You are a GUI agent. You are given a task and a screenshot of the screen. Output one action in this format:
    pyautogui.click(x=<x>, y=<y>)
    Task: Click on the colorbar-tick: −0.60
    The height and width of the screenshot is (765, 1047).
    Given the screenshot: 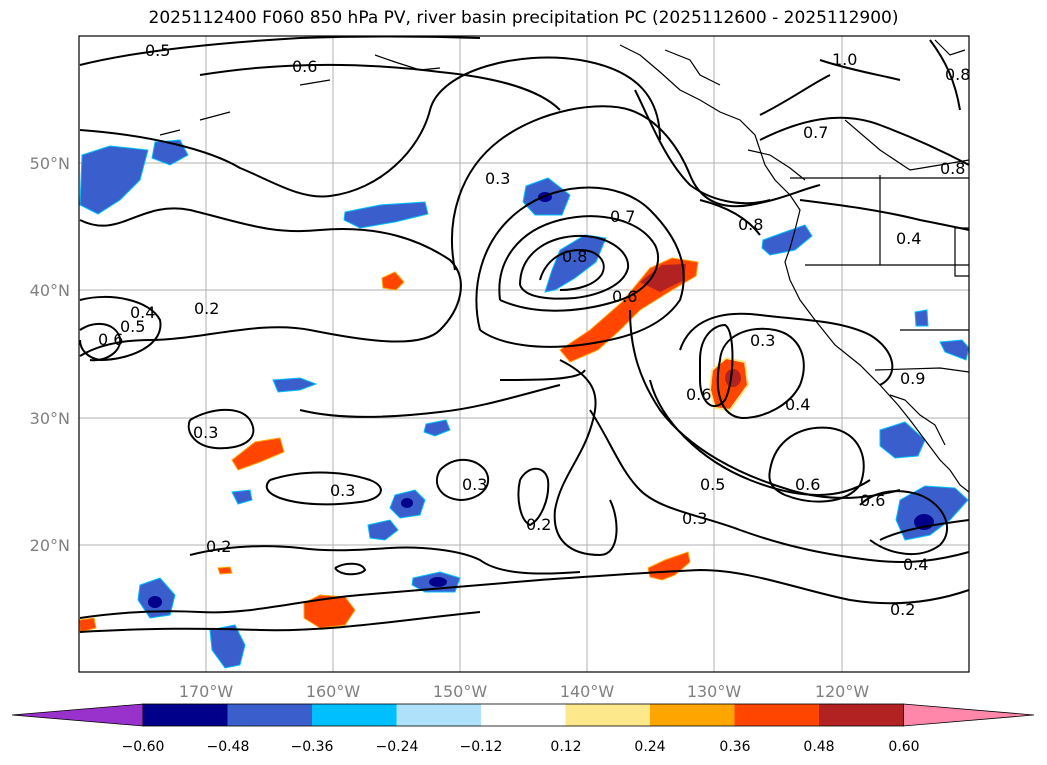 What is the action you would take?
    pyautogui.click(x=143, y=747)
    